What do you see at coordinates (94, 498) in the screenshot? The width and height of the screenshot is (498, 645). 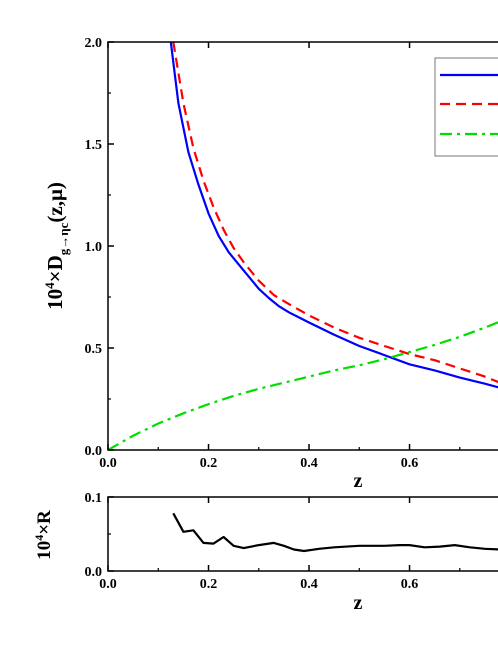 I see `y-tick-label-1-1: 0.1` at bounding box center [94, 498].